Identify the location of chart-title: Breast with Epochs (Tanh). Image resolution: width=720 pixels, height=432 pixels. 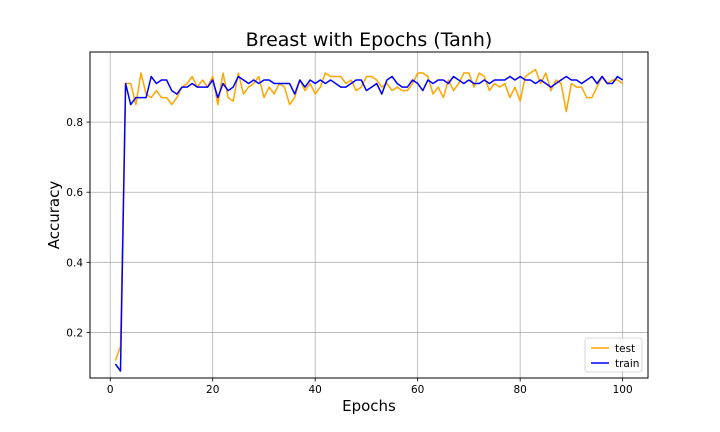
(369, 40).